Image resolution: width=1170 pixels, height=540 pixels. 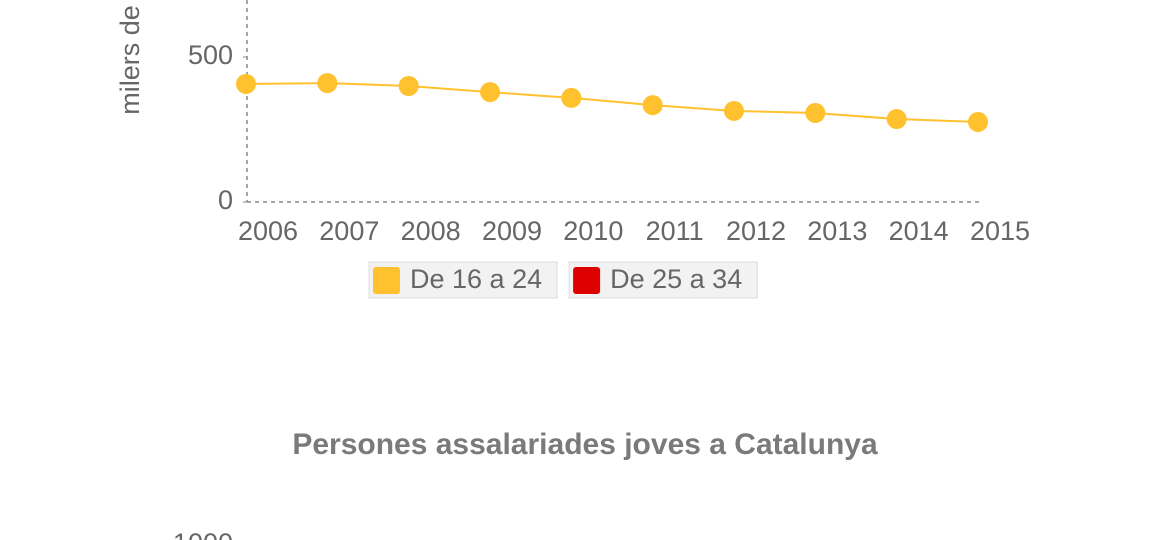 I want to click on legend-label: De 25 a 34, so click(x=676, y=279).